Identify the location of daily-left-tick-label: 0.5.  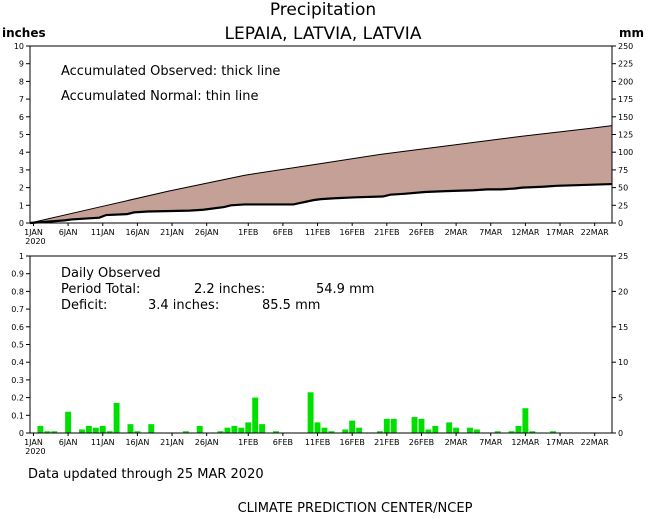
(17, 345).